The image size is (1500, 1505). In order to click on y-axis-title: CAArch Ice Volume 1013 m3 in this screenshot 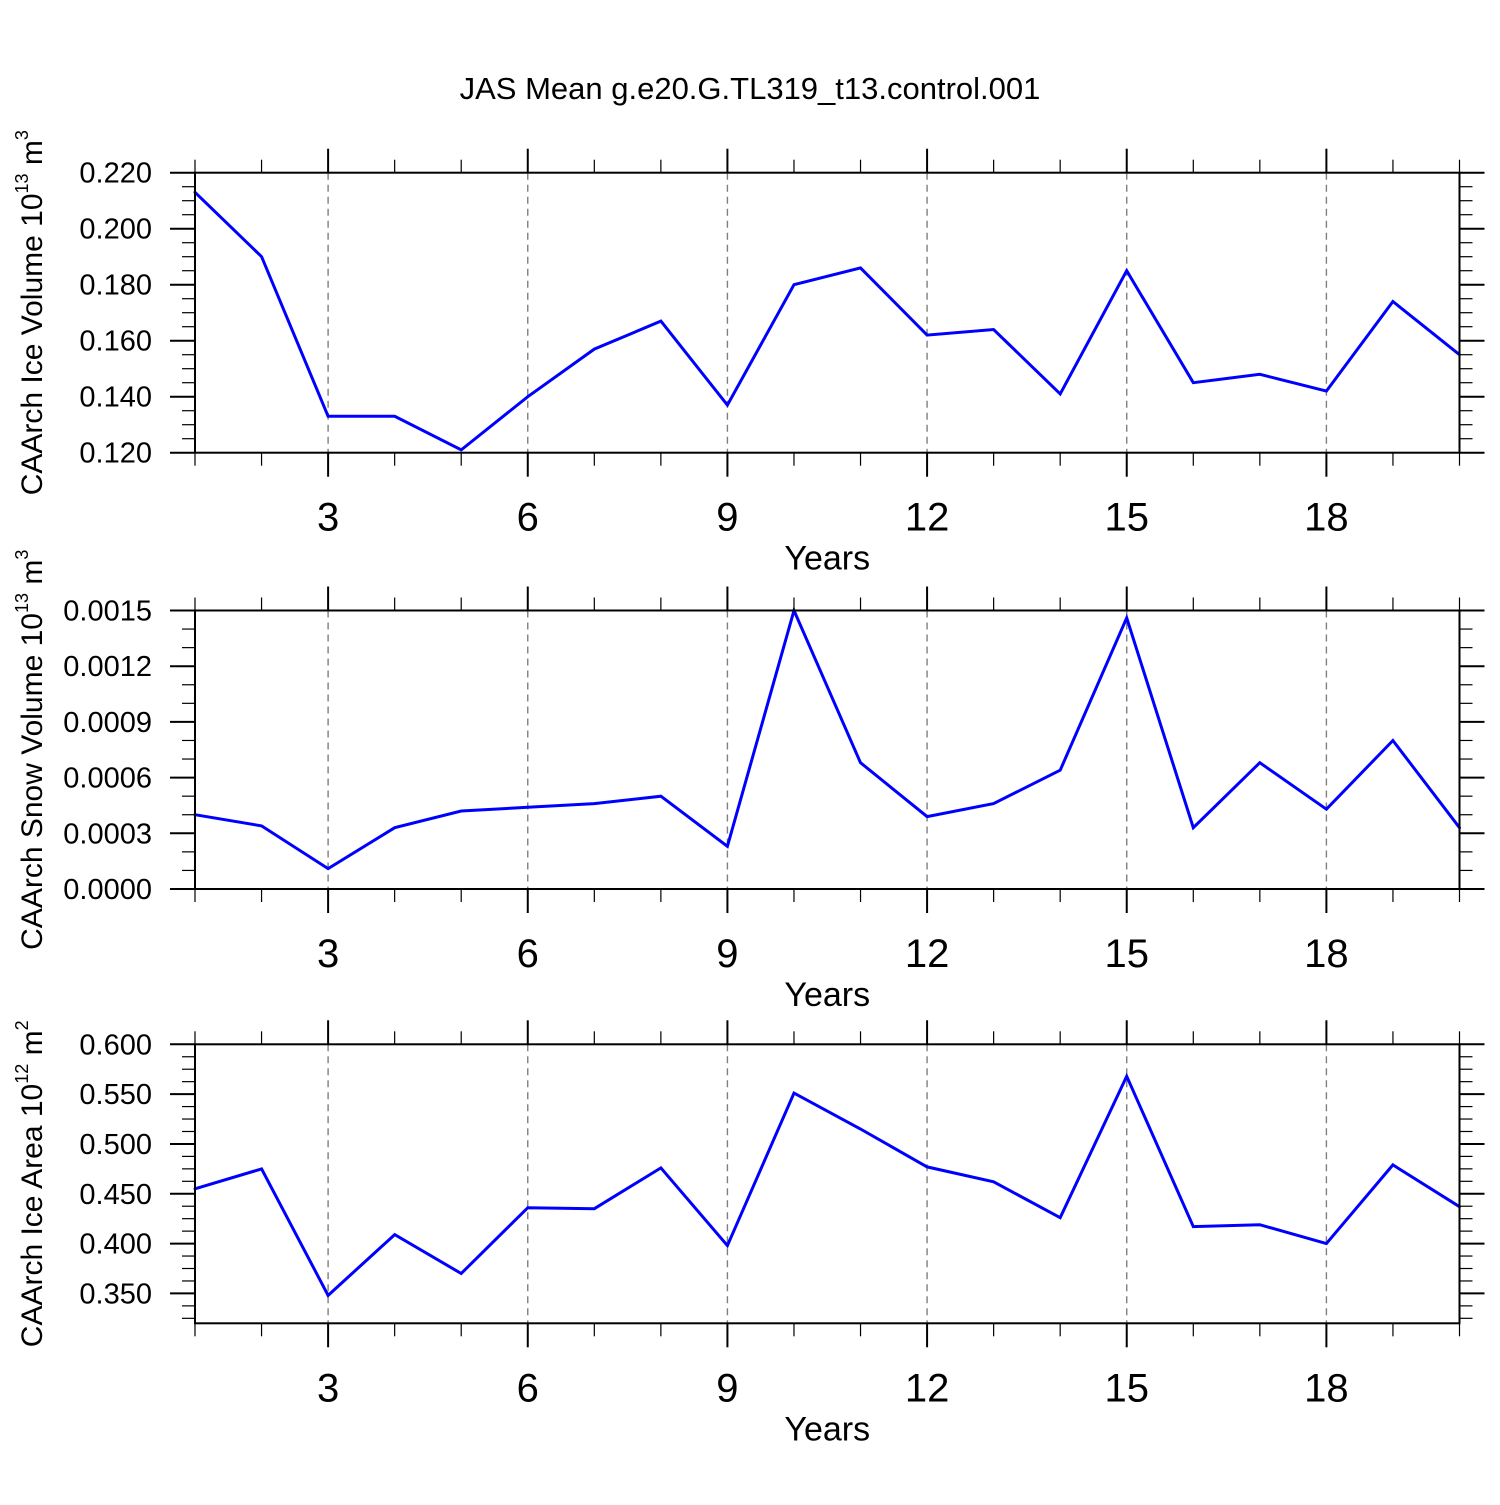, I will do `click(30, 312)`.